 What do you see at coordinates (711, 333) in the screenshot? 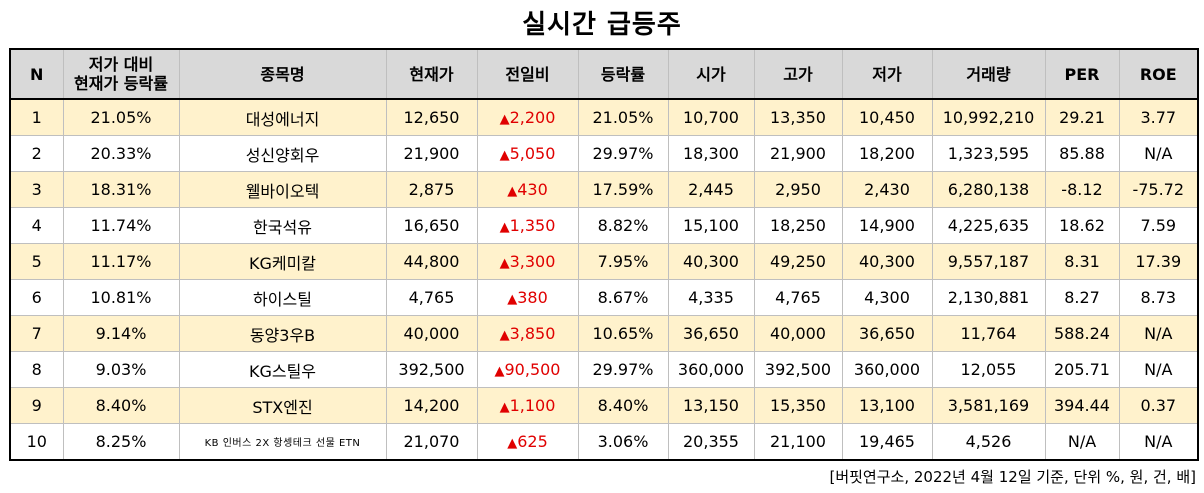
I see `cell-col-open: 36,650` at bounding box center [711, 333].